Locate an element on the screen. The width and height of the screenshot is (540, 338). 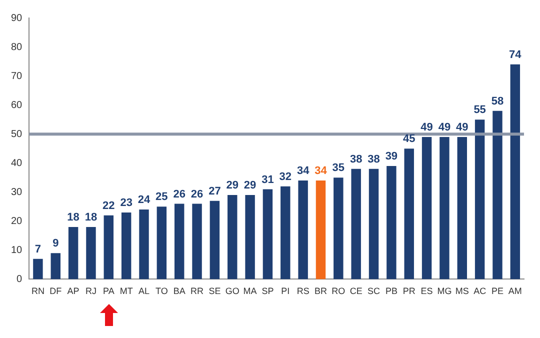
x-tick-label: MA is located at coordinates (250, 291).